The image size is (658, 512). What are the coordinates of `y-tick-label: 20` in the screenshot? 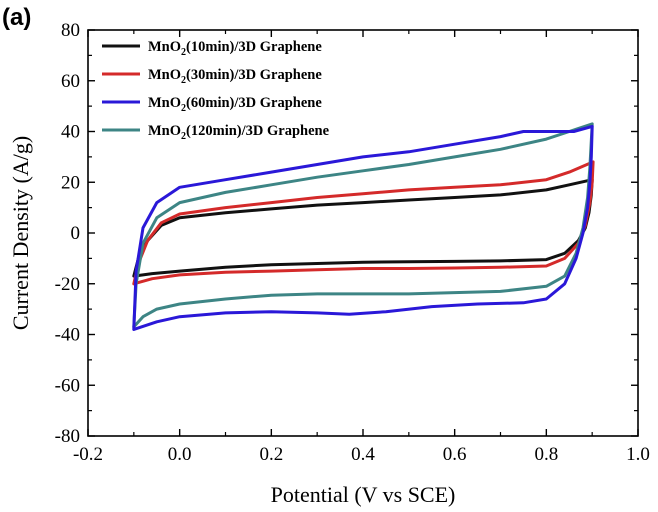 It's located at (70, 182).